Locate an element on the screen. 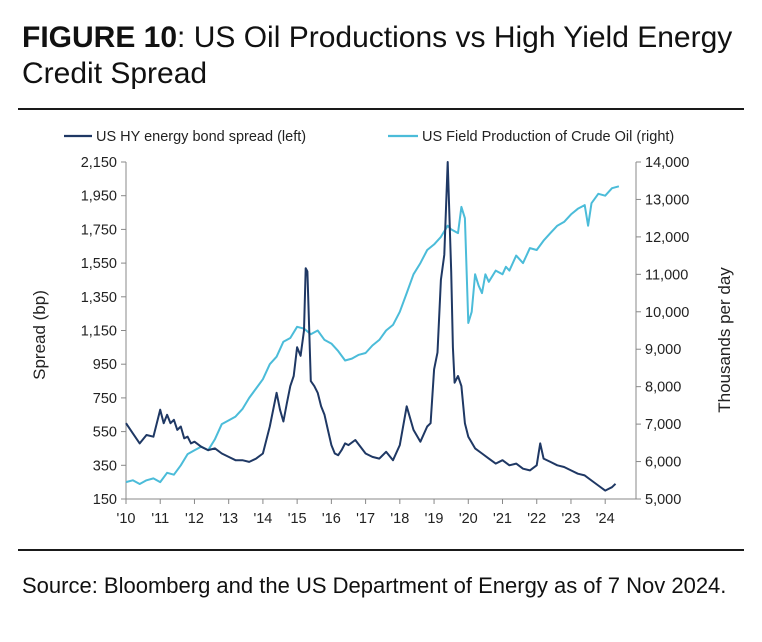  y-axis-left-label: Spread (bp) is located at coordinates (39, 335).